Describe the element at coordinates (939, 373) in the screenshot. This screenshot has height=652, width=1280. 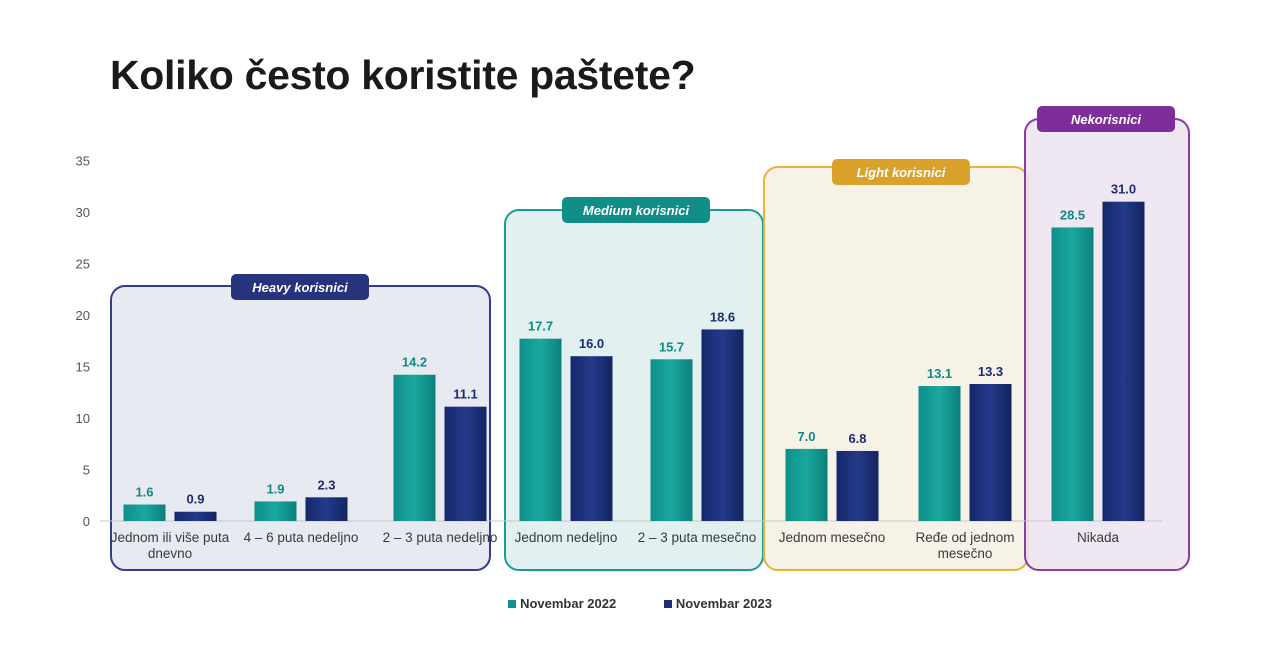
I see `data-label: 13.1` at that location.